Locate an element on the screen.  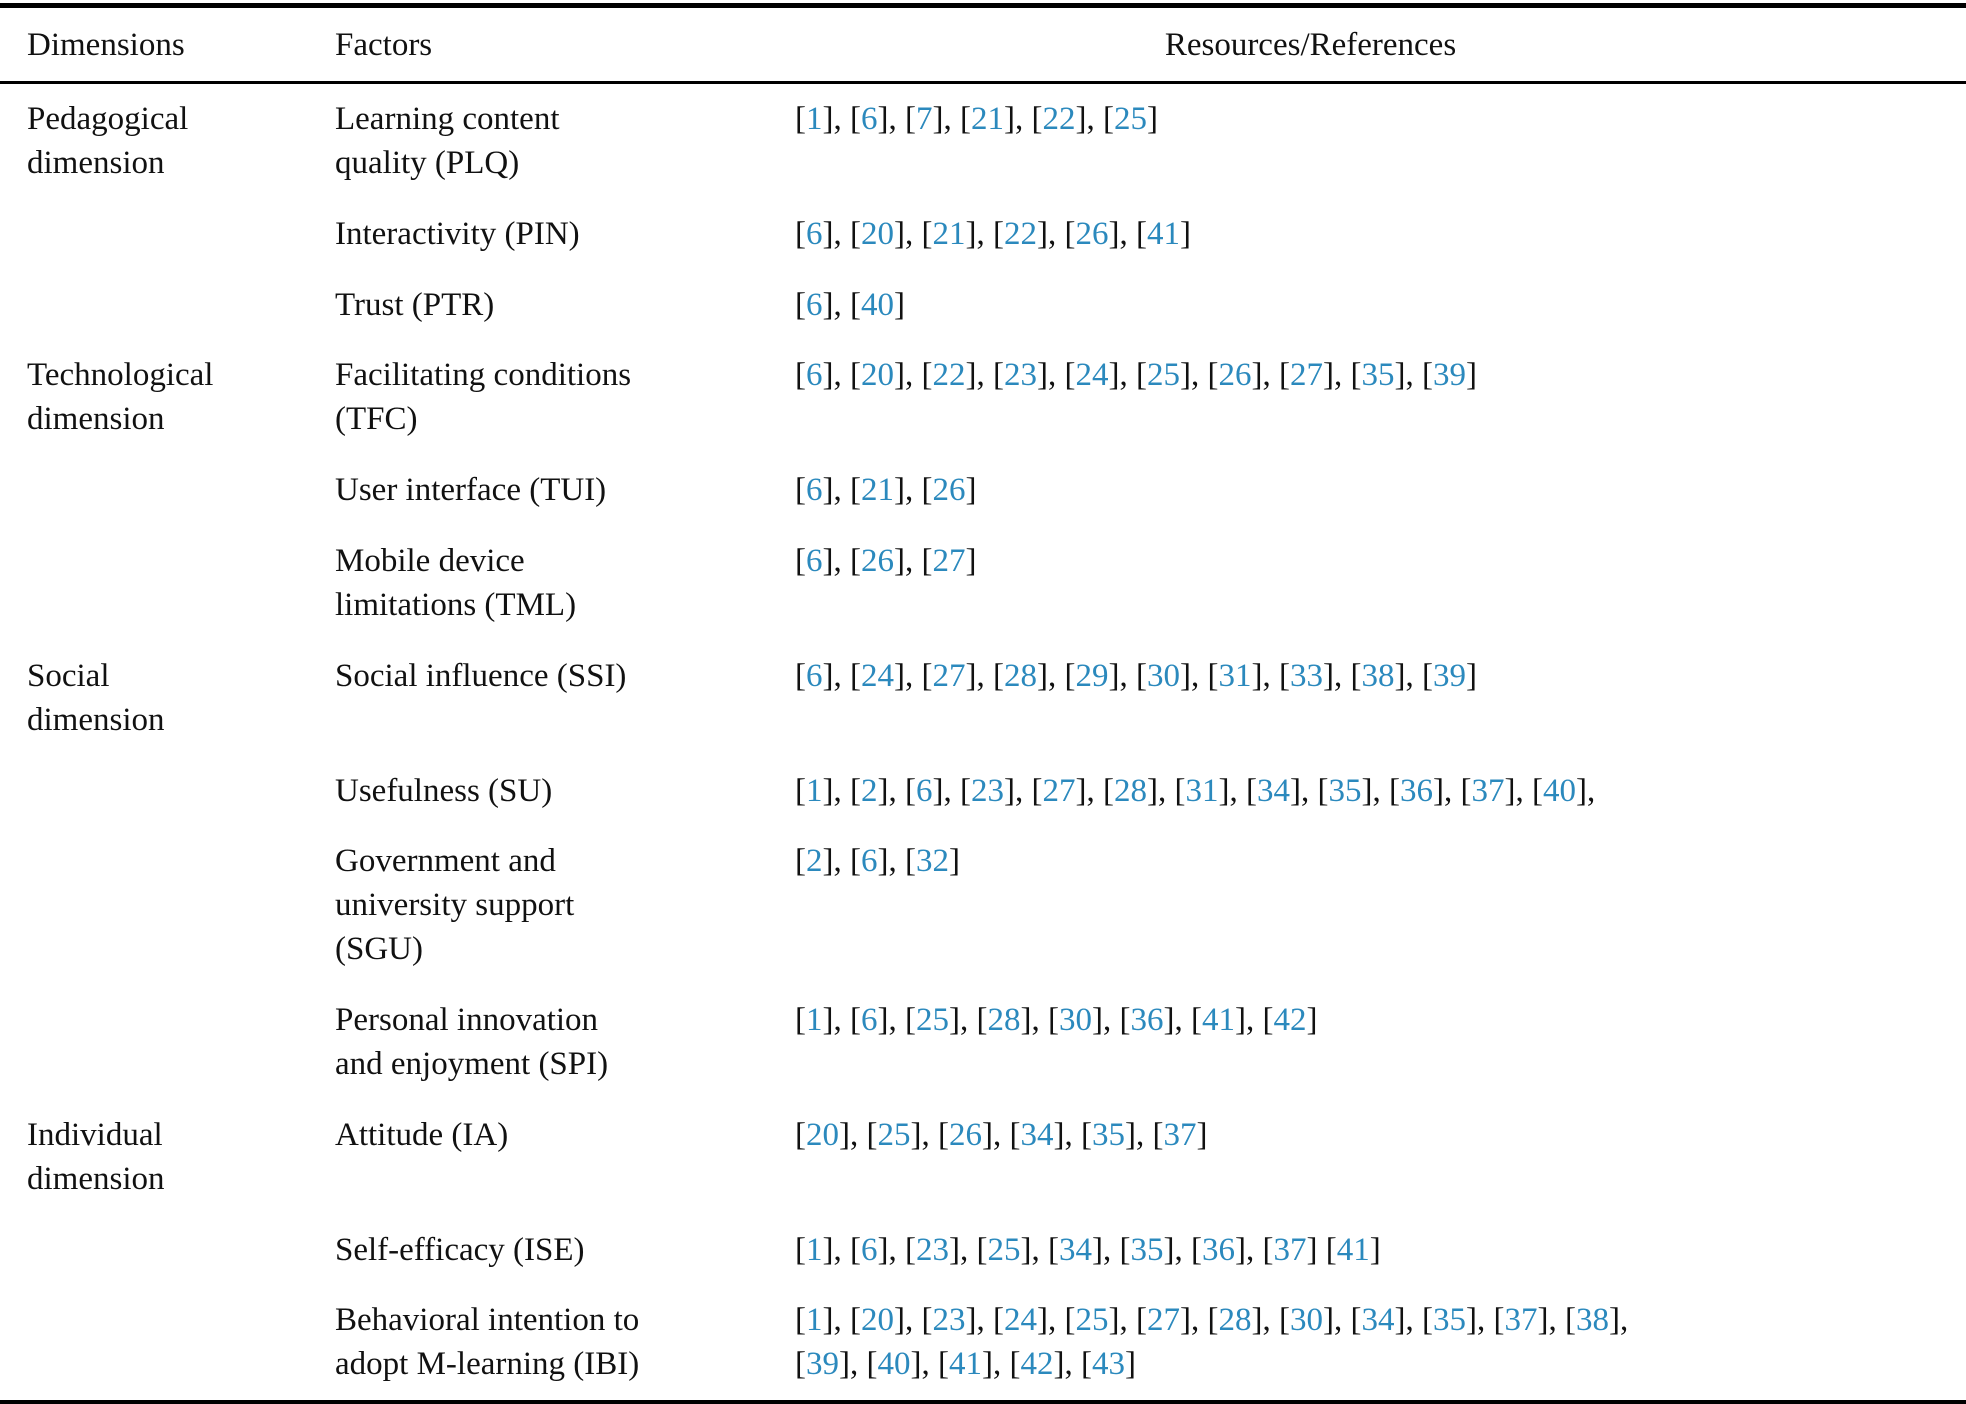
dimension-cell: Individual dimension is located at coordinates (96, 1156).